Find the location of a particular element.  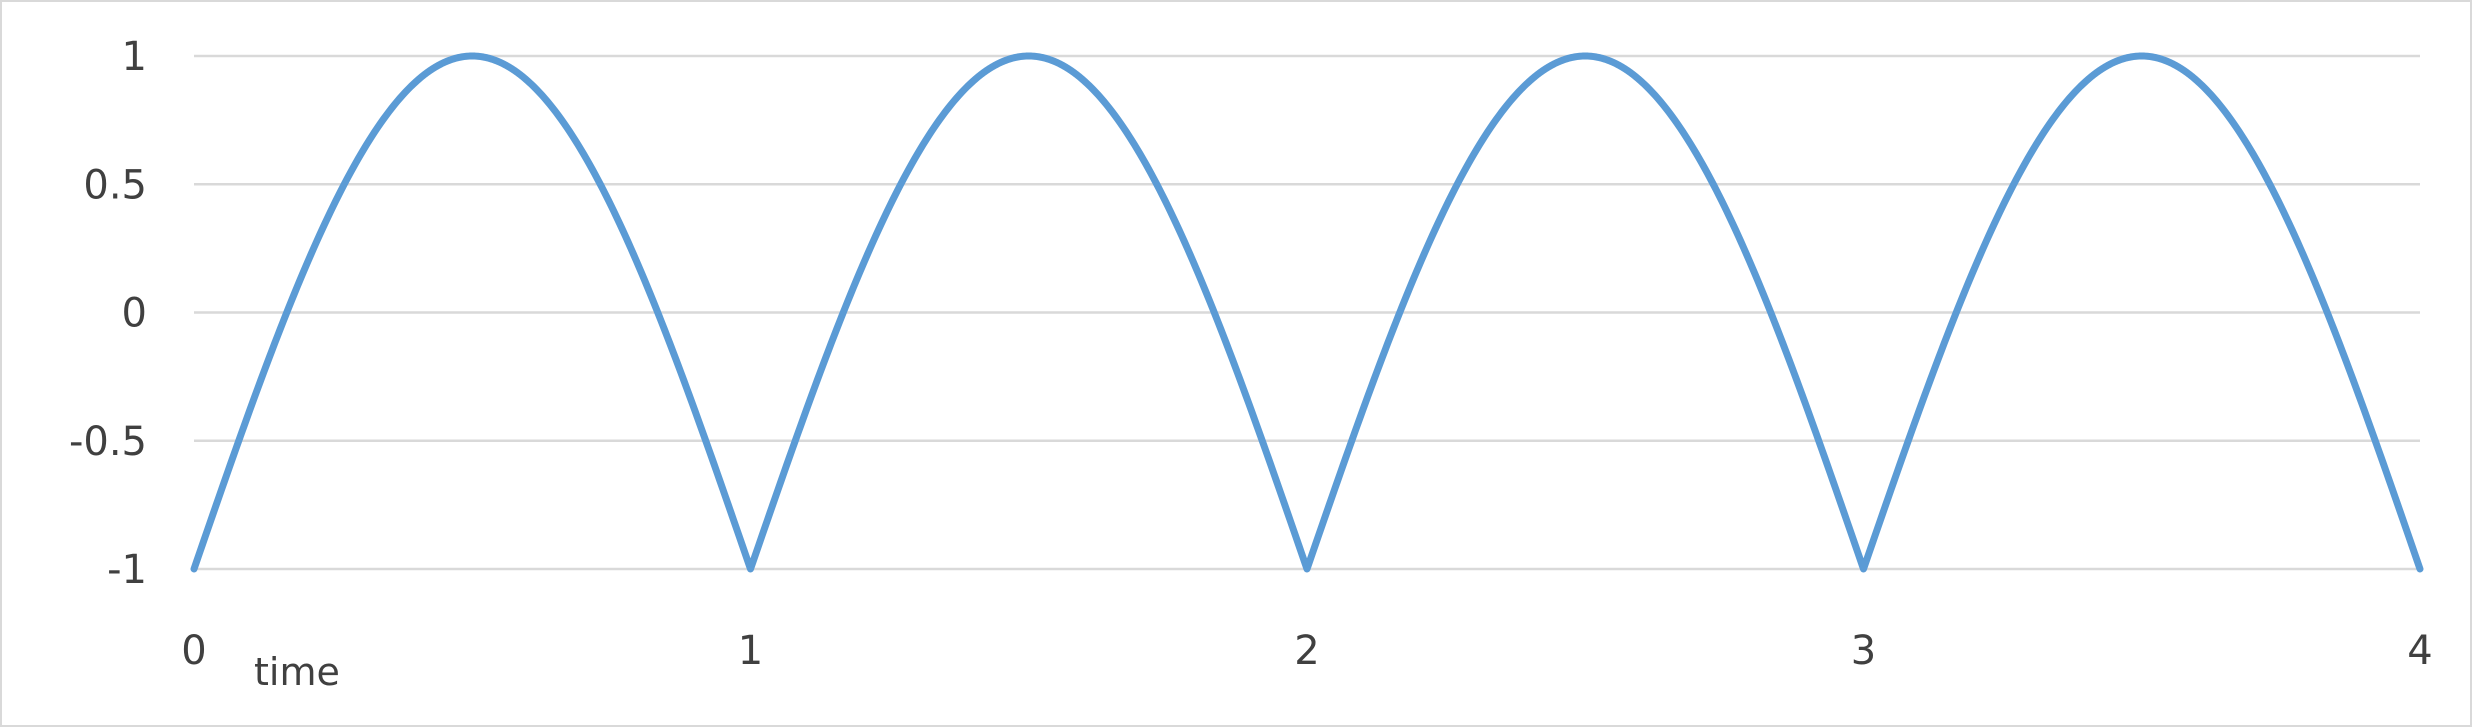

x-tick-label: 0 is located at coordinates (193, 651).